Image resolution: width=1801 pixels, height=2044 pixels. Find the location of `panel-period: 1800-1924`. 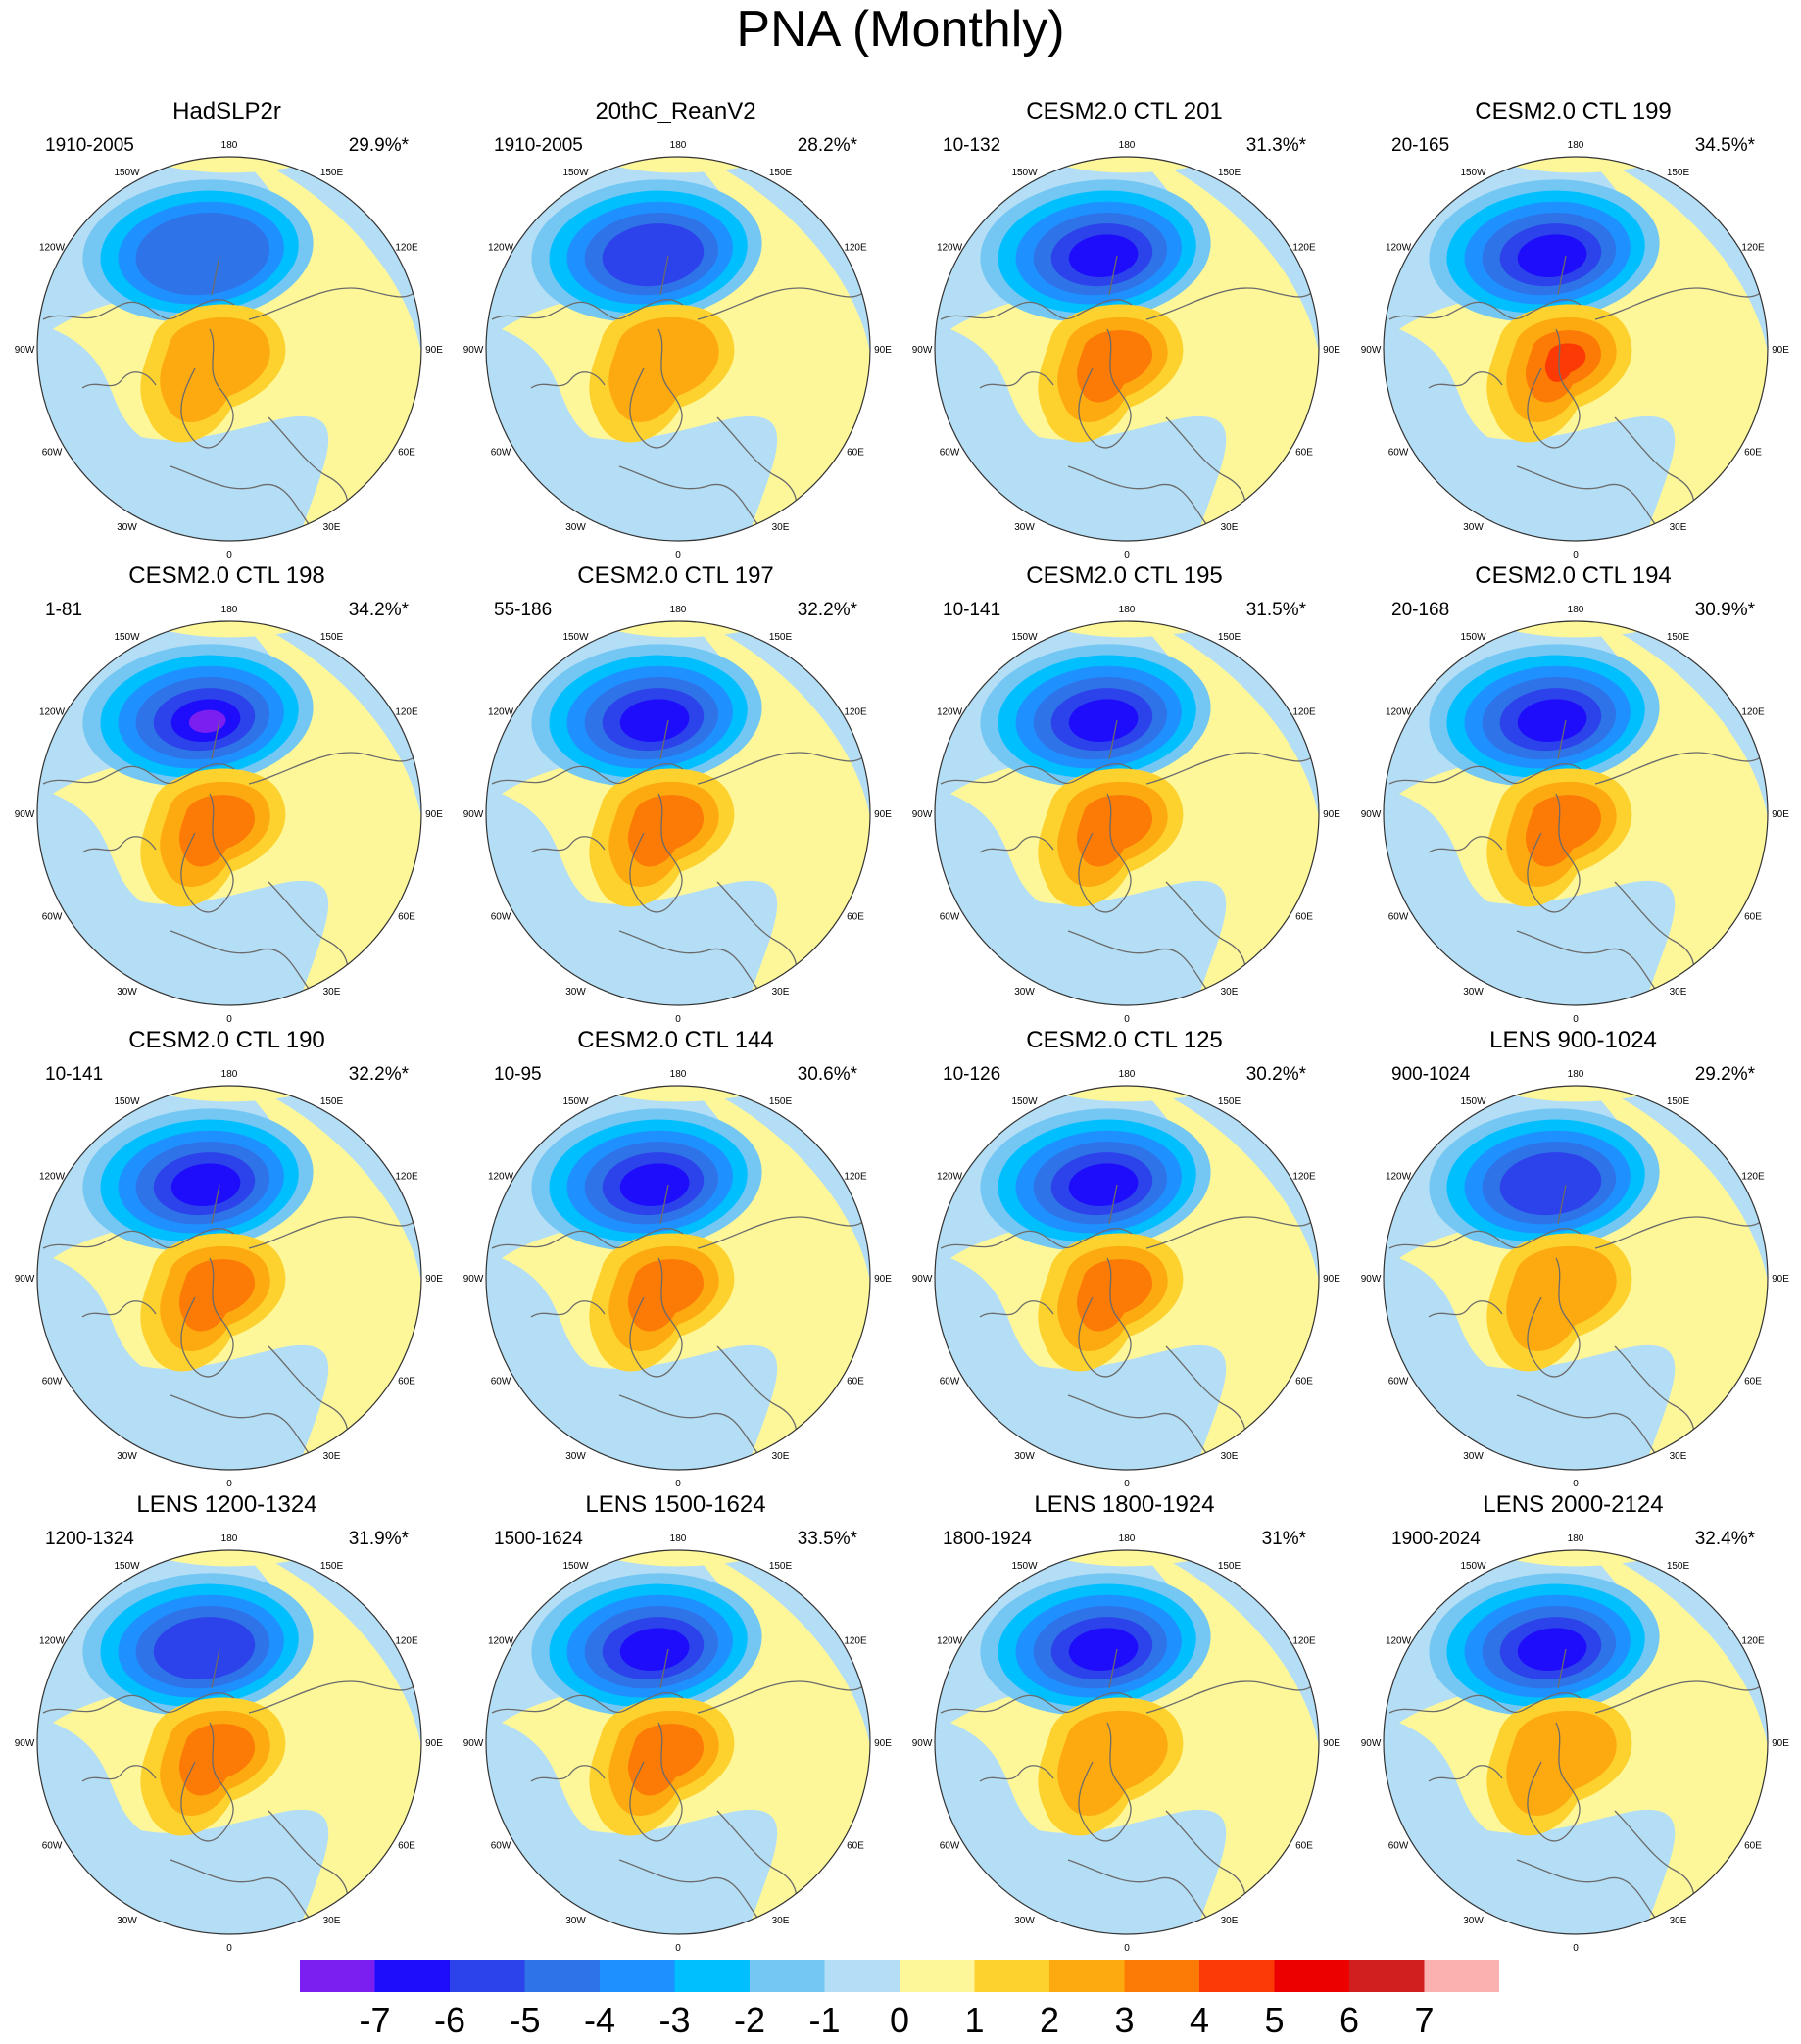

panel-period: 1800-1924 is located at coordinates (987, 1539).